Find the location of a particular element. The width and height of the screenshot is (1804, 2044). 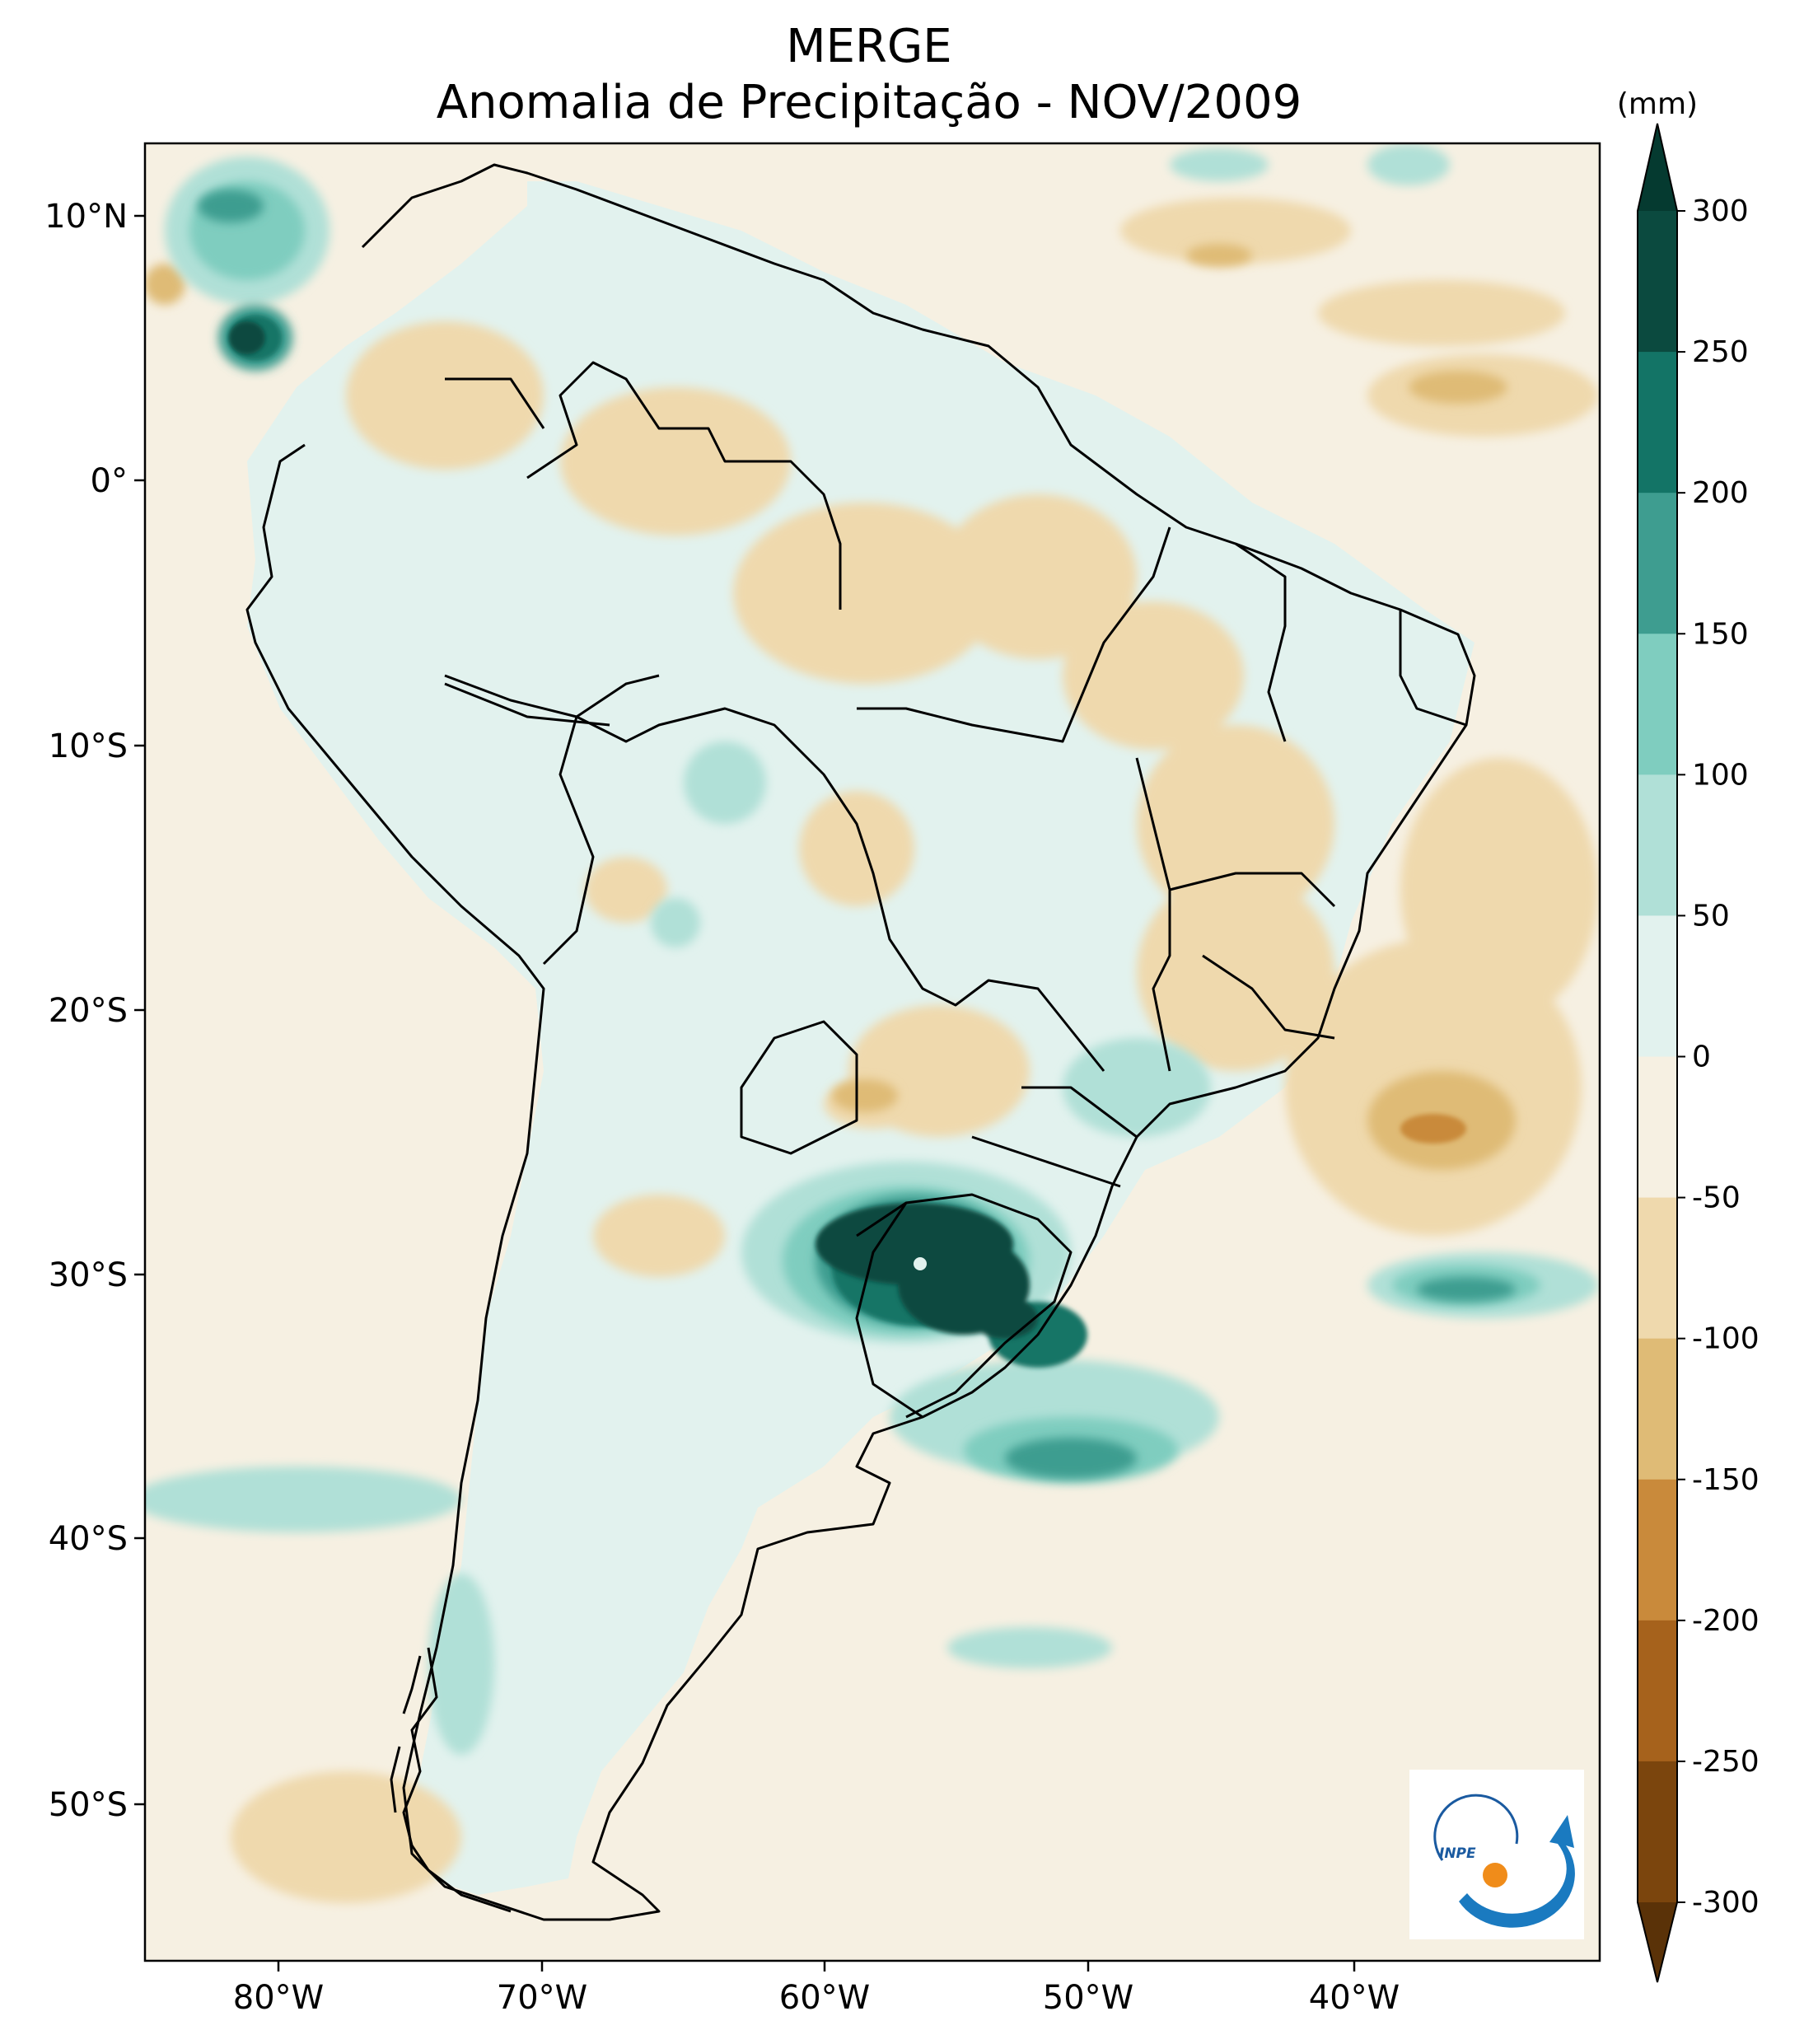

colorbar-arrow-bottom is located at coordinates (1657, 1942).